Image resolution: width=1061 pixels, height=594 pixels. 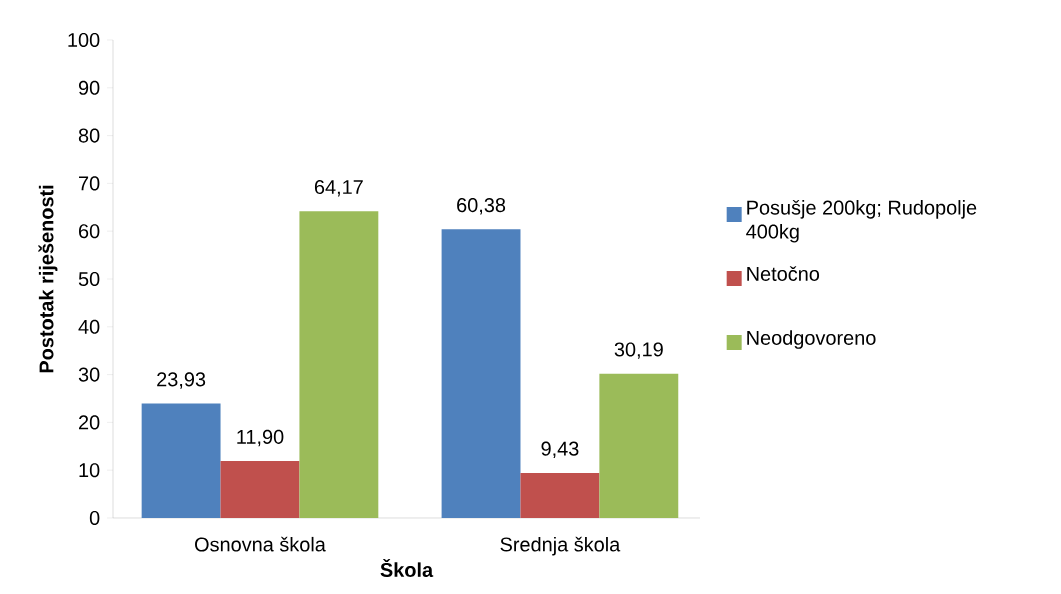 I want to click on y-tick-label: 20, so click(x=89, y=422).